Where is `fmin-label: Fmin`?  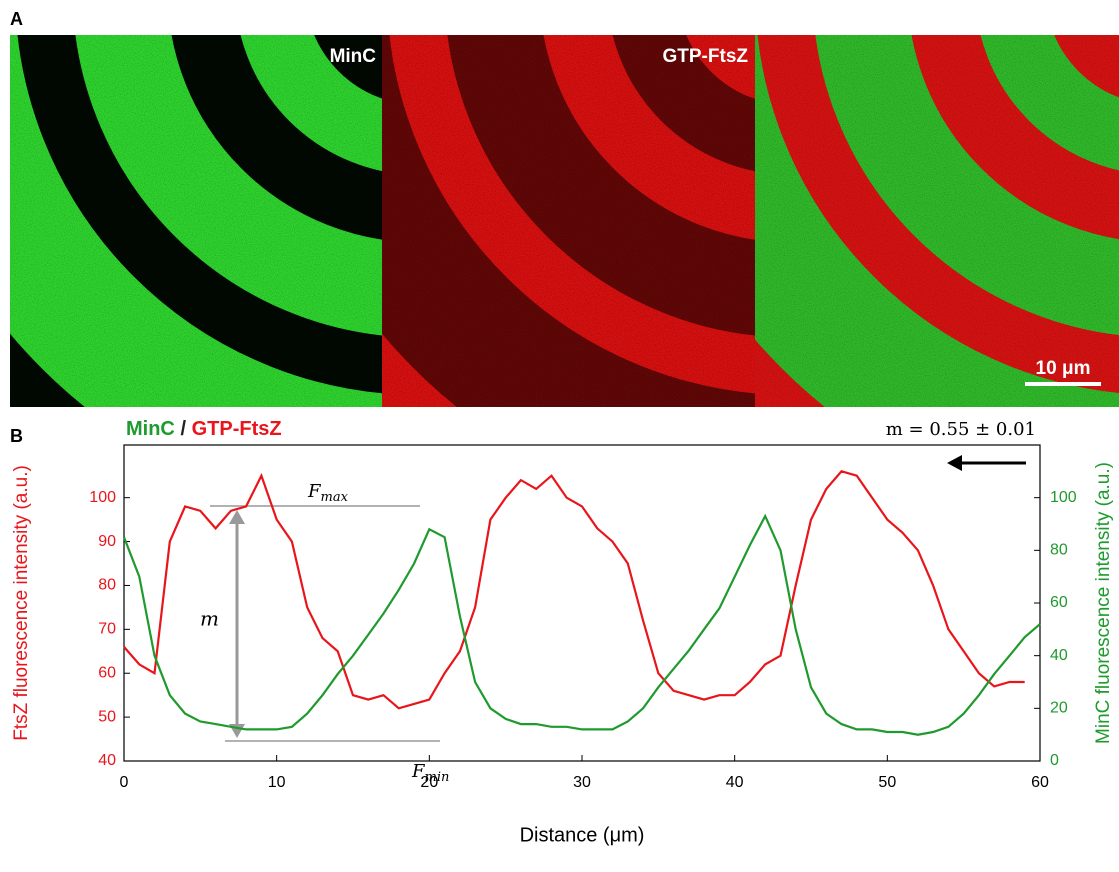 fmin-label: Fmin is located at coordinates (430, 773).